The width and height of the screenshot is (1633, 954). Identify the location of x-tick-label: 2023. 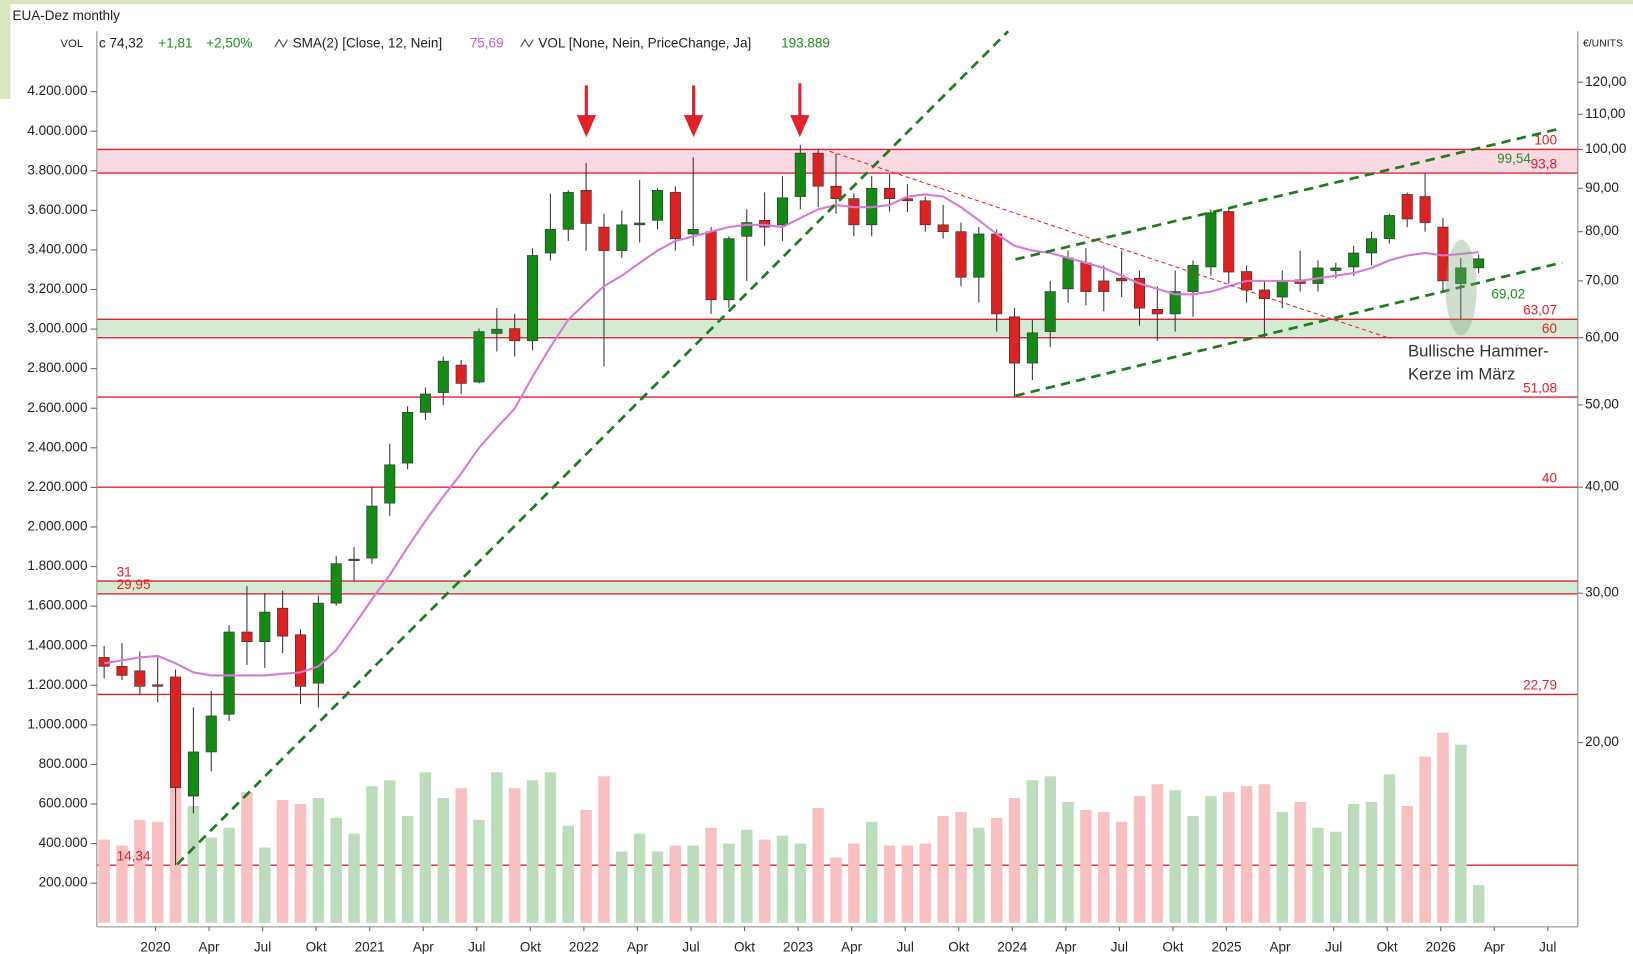
(798, 946).